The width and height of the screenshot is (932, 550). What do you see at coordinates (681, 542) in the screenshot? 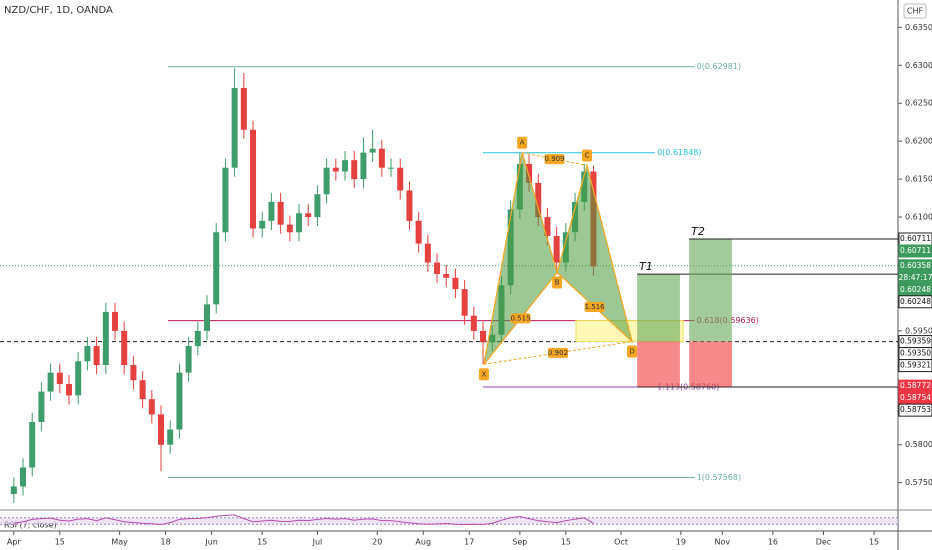
I see `x-tick-label: 19` at bounding box center [681, 542].